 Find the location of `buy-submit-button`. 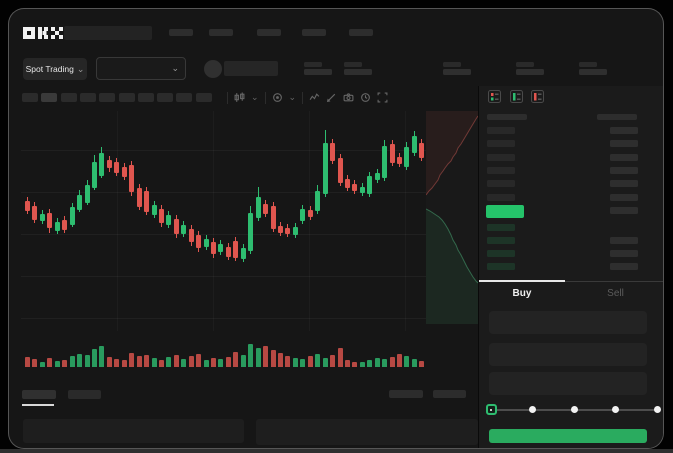

buy-submit-button is located at coordinates (568, 436).